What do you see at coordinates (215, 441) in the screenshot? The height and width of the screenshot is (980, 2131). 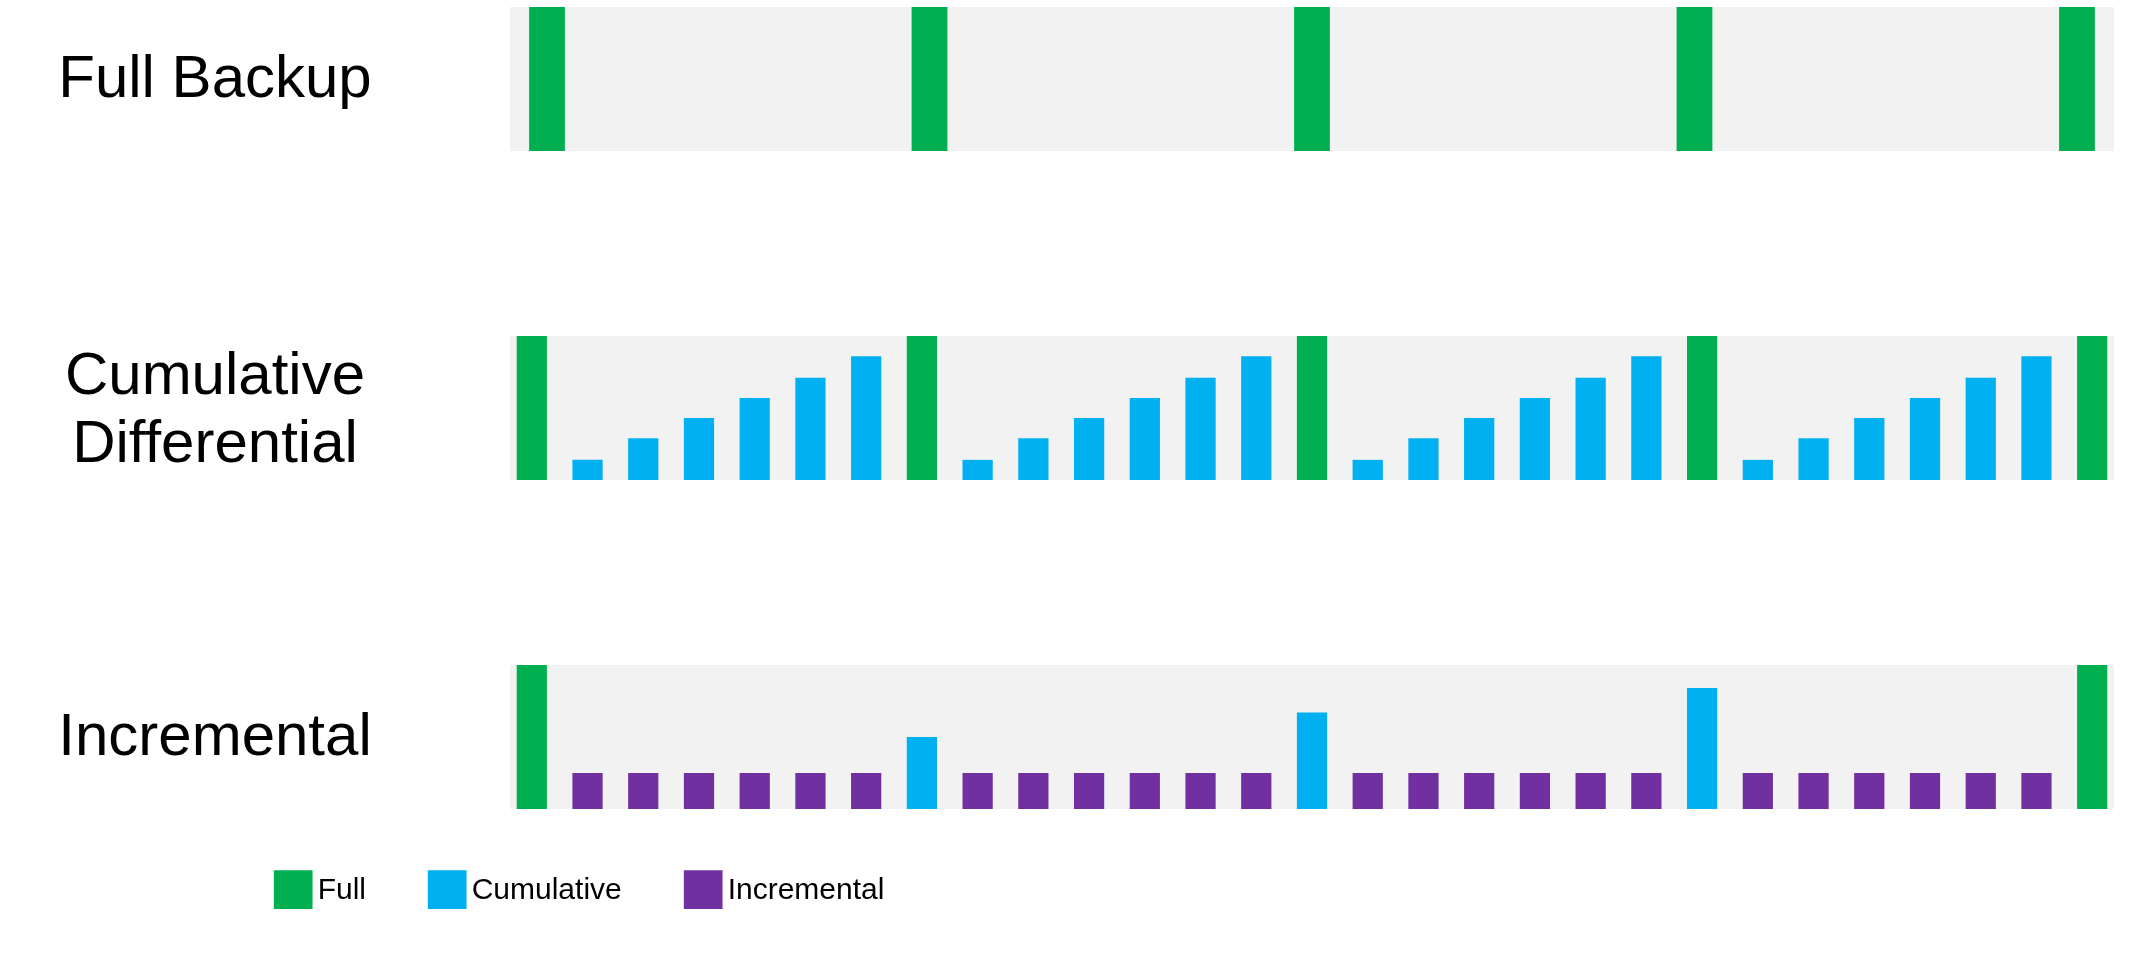 I see `text: Differential` at bounding box center [215, 441].